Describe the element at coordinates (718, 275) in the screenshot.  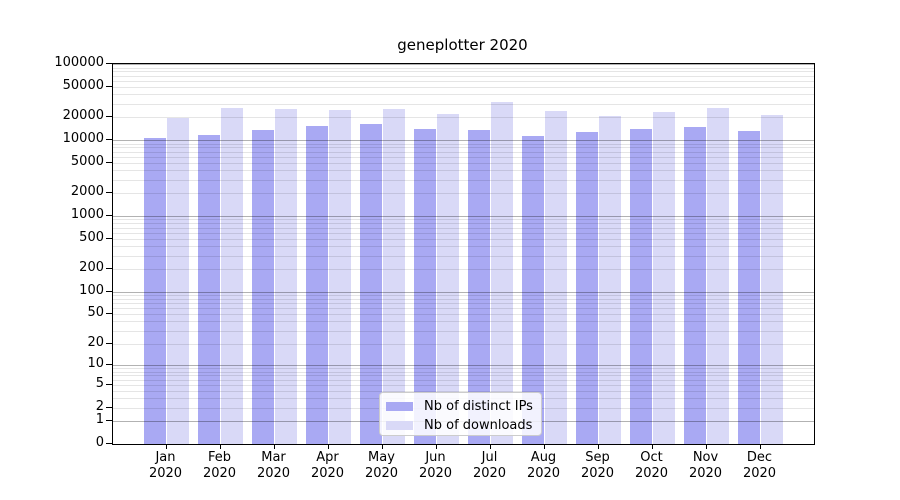
I see `bar-downloads-nov` at that location.